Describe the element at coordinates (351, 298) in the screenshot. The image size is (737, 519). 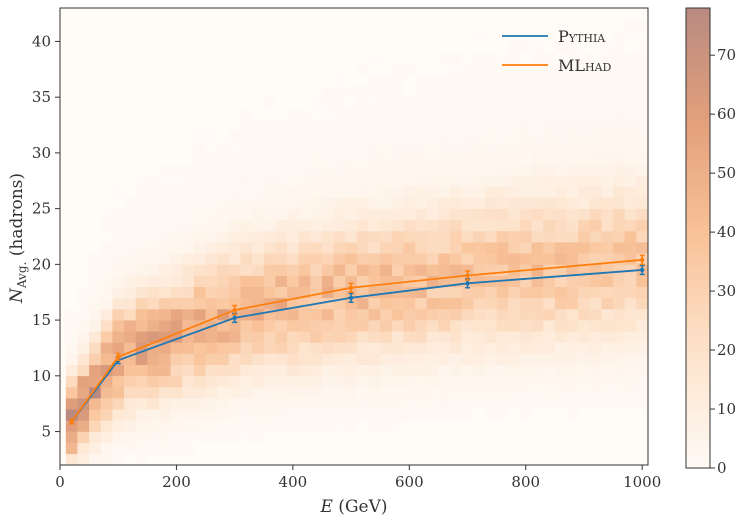
I see `data-point-pythia` at that location.